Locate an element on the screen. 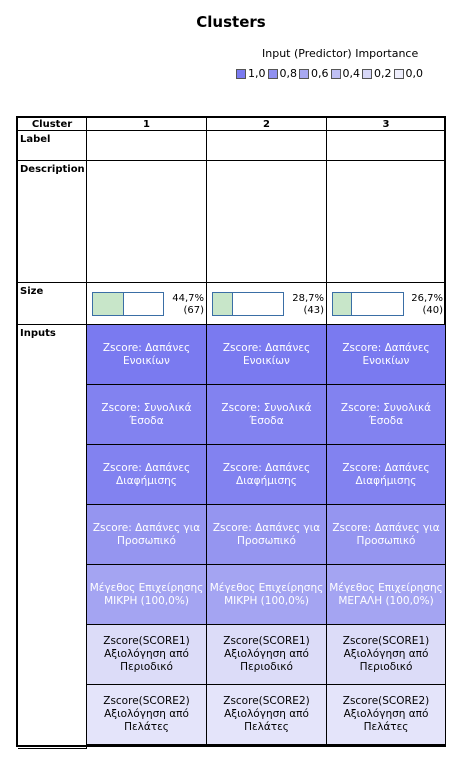 The width and height of the screenshot is (476, 773). legend-item: 0,8 is located at coordinates (282, 73).